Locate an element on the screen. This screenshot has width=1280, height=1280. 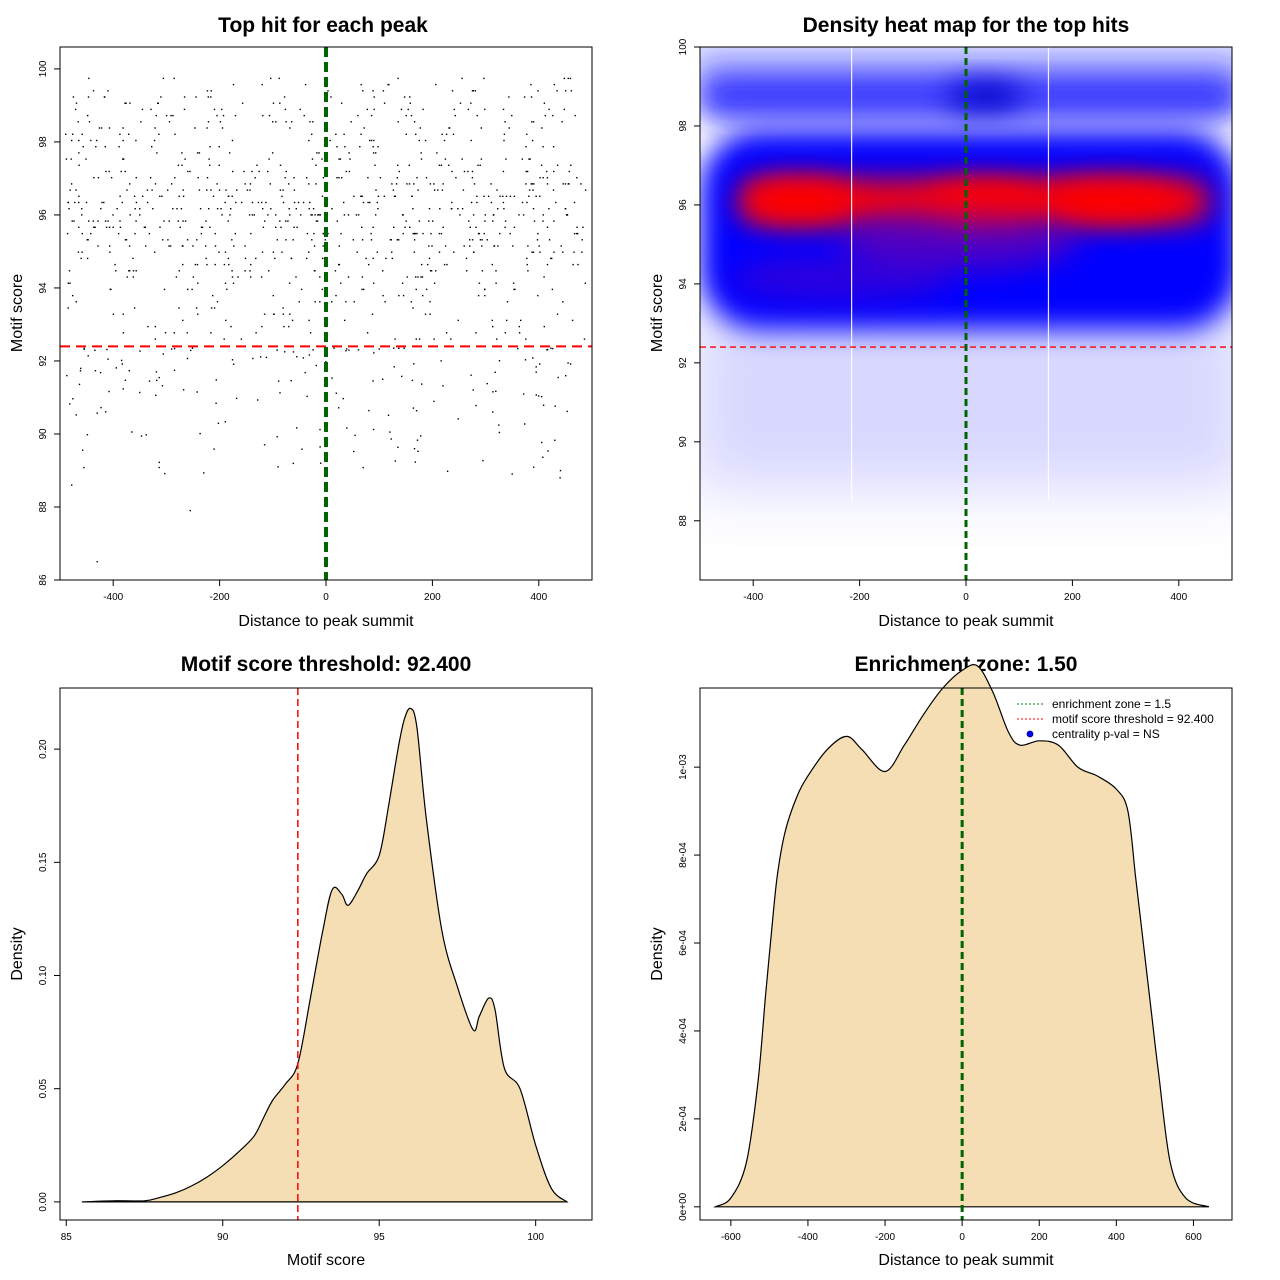
scatter-ylabel: Motif score is located at coordinates (17, 313).